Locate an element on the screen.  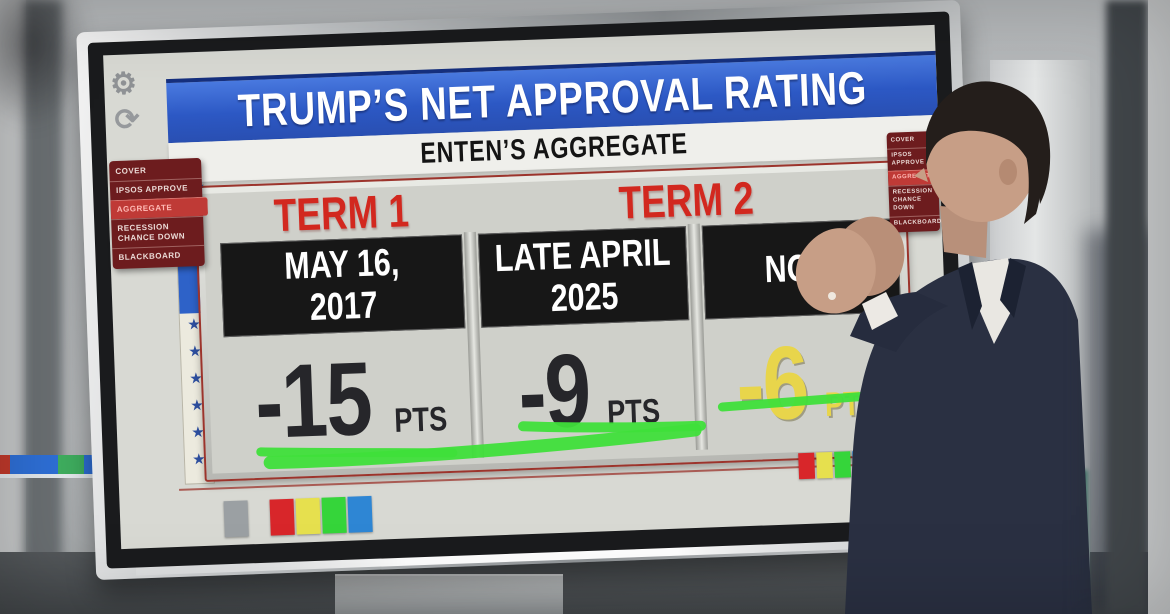
marker-color-palette-left is located at coordinates (298, 516).